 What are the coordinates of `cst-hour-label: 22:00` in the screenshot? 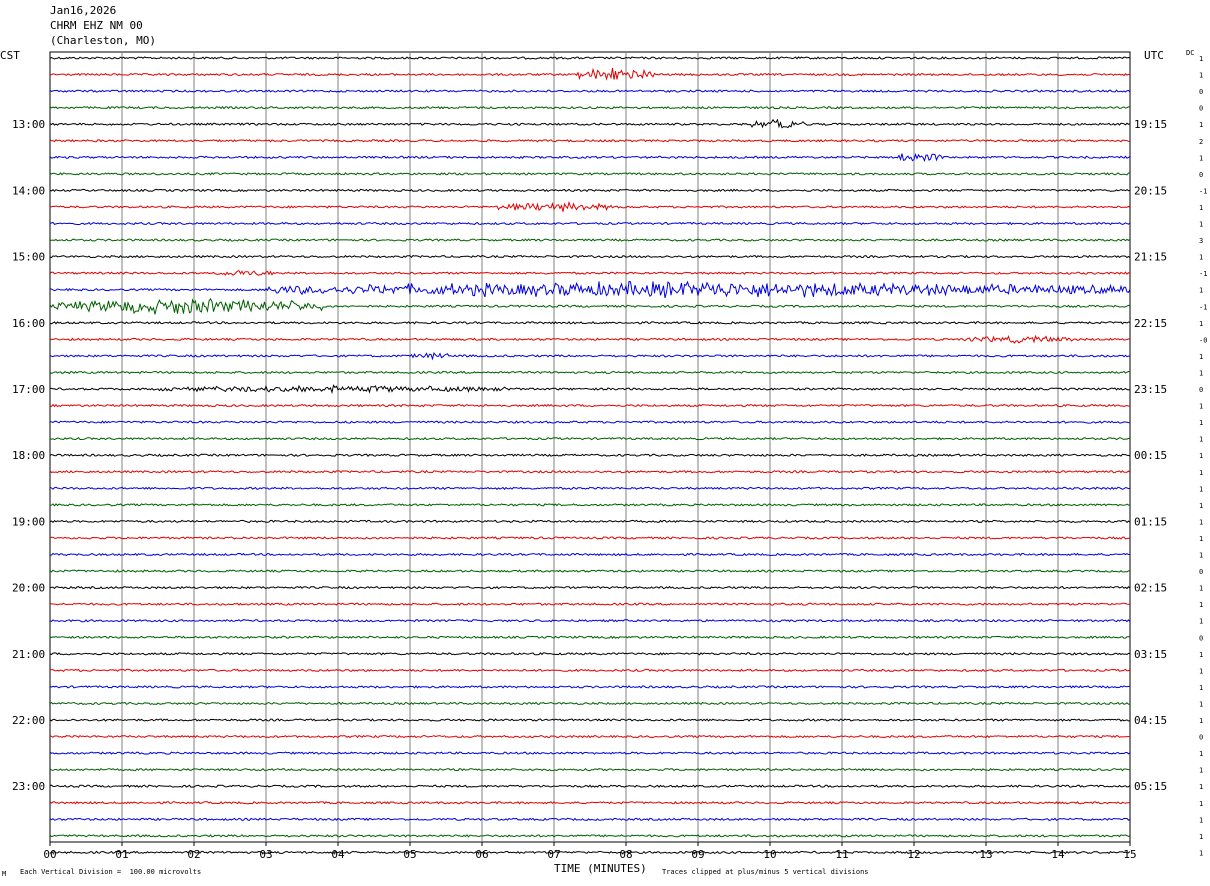 It's located at (28, 720).